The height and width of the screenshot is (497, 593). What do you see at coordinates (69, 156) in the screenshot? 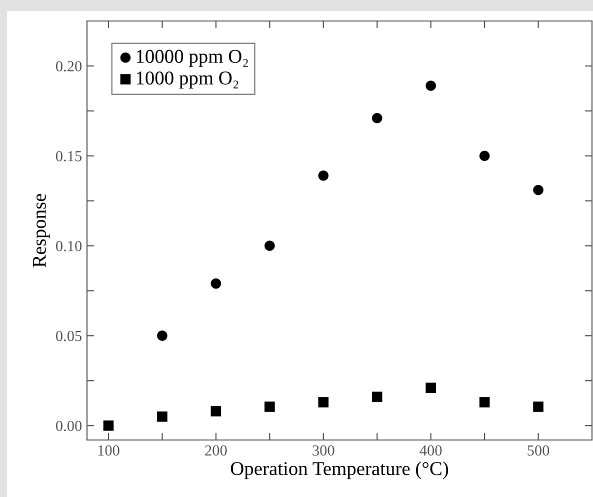
I see `y-tick-label: 0.15` at bounding box center [69, 156].